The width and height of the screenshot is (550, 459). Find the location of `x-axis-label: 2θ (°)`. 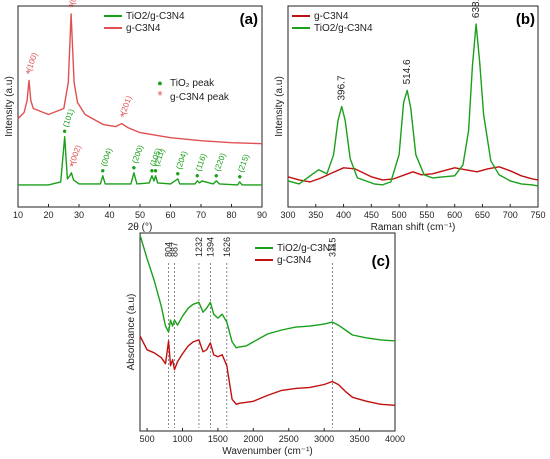

x-axis-label: 2θ (°) is located at coordinates (140, 227).